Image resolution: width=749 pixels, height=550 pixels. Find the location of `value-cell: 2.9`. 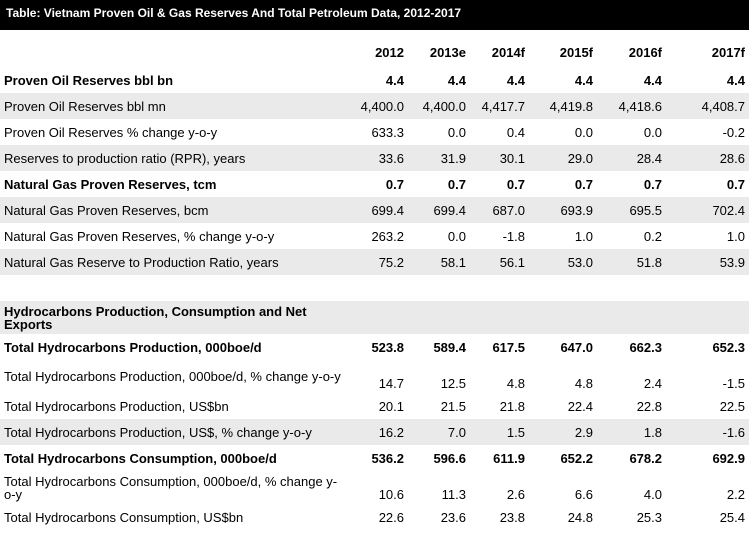

value-cell: 2.9 is located at coordinates (563, 432).